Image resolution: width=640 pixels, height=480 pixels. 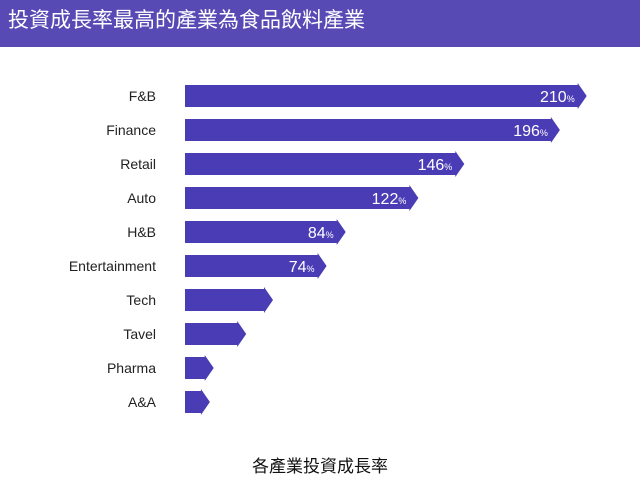 I want to click on header-banner: 投資成長率最高的產業為食品飲料產業, so click(x=320, y=23).